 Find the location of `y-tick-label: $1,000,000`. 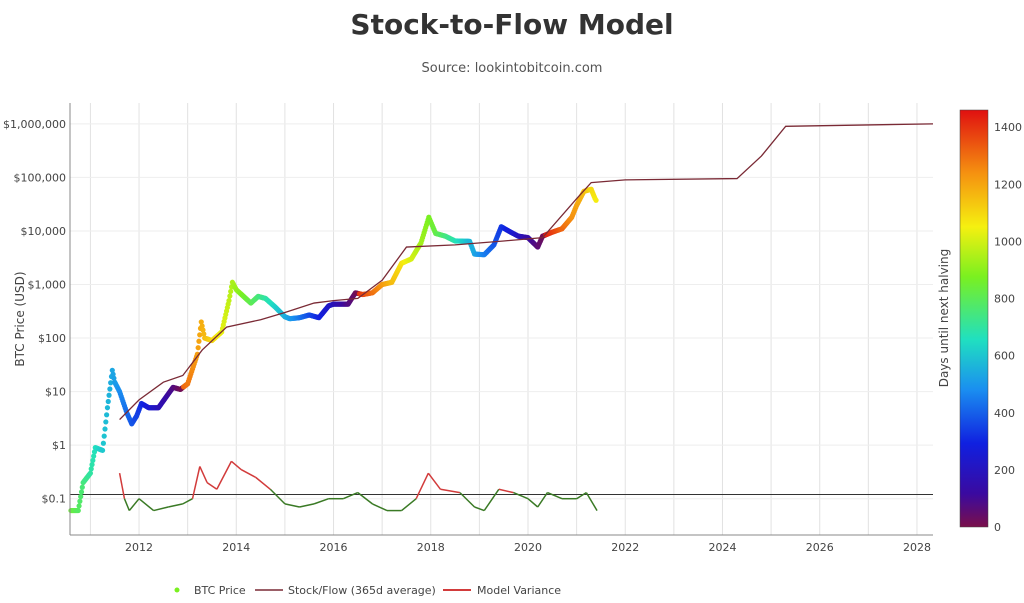

y-tick-label: $1,000,000 is located at coordinates (34, 124).